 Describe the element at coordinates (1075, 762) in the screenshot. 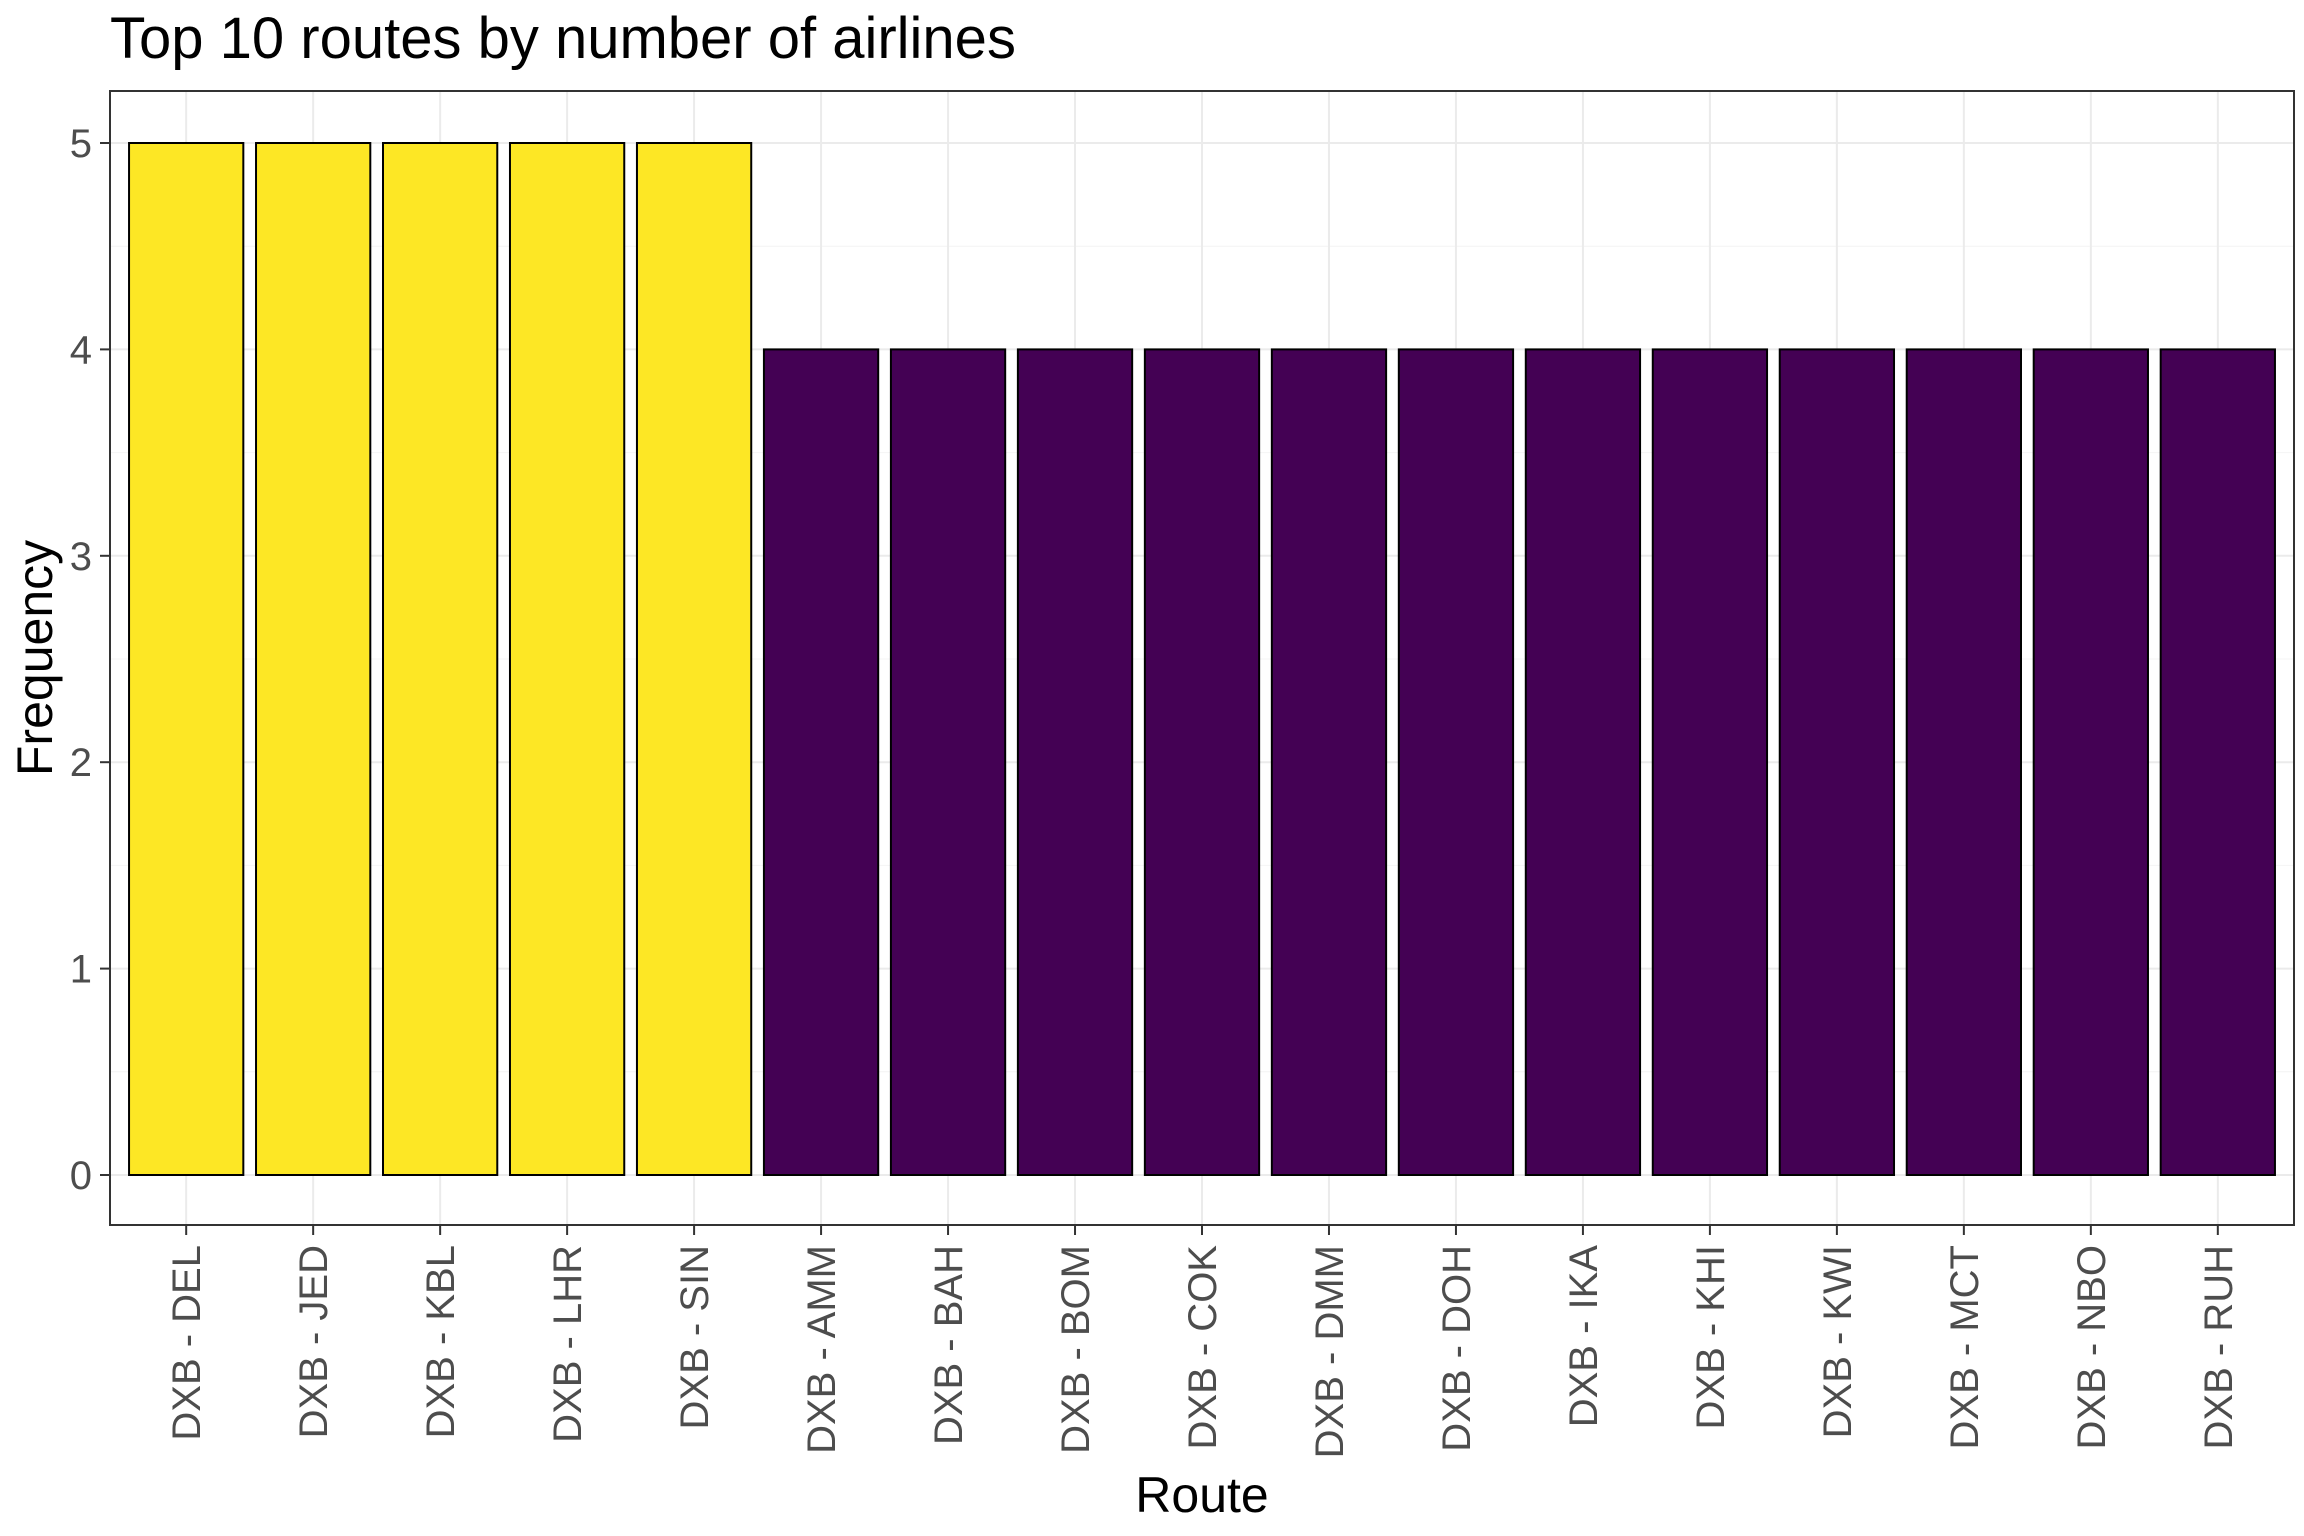

I see `bar-dxb-bom` at that location.